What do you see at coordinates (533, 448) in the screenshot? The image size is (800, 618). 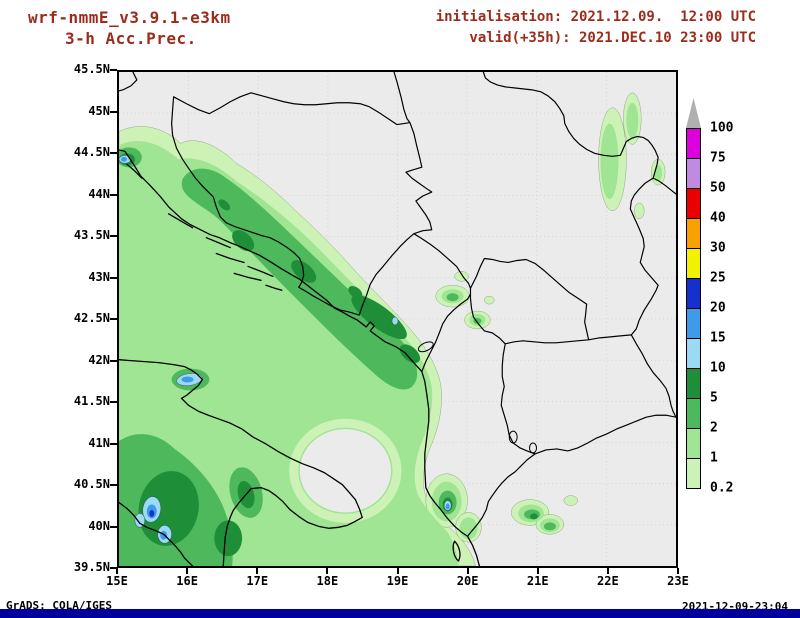 I see `lake-prespa` at bounding box center [533, 448].